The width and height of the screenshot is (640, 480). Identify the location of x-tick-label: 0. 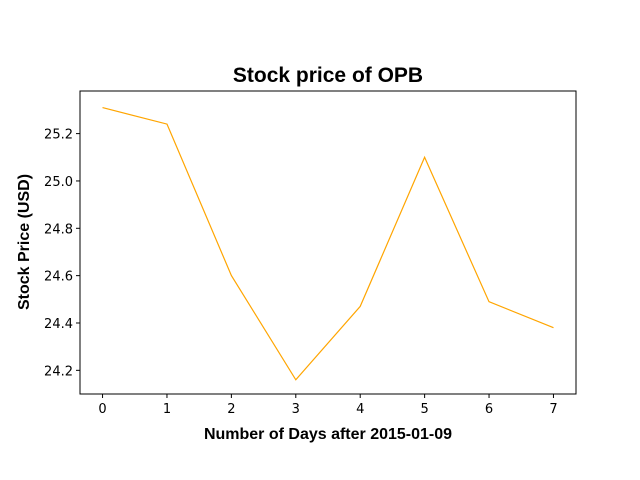
(102, 409).